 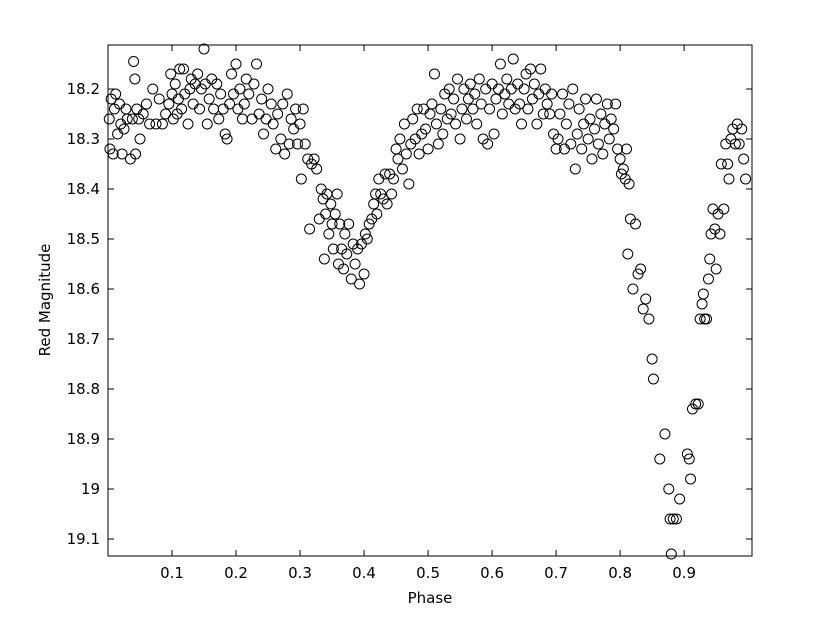 I want to click on x-tick-label: 0.7, so click(x=556, y=573).